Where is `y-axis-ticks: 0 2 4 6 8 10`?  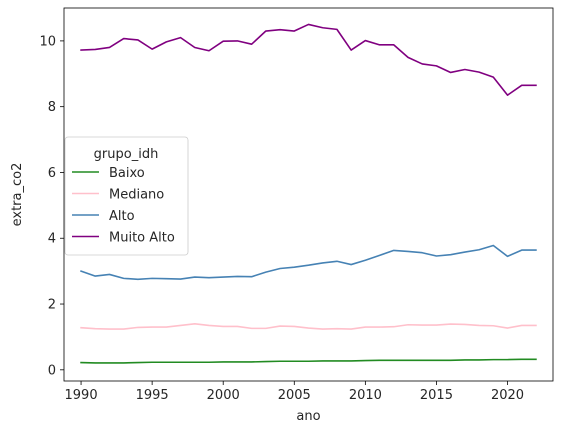 y-axis-ticks: 0 2 4 6 8 10 is located at coordinates (51, 206).